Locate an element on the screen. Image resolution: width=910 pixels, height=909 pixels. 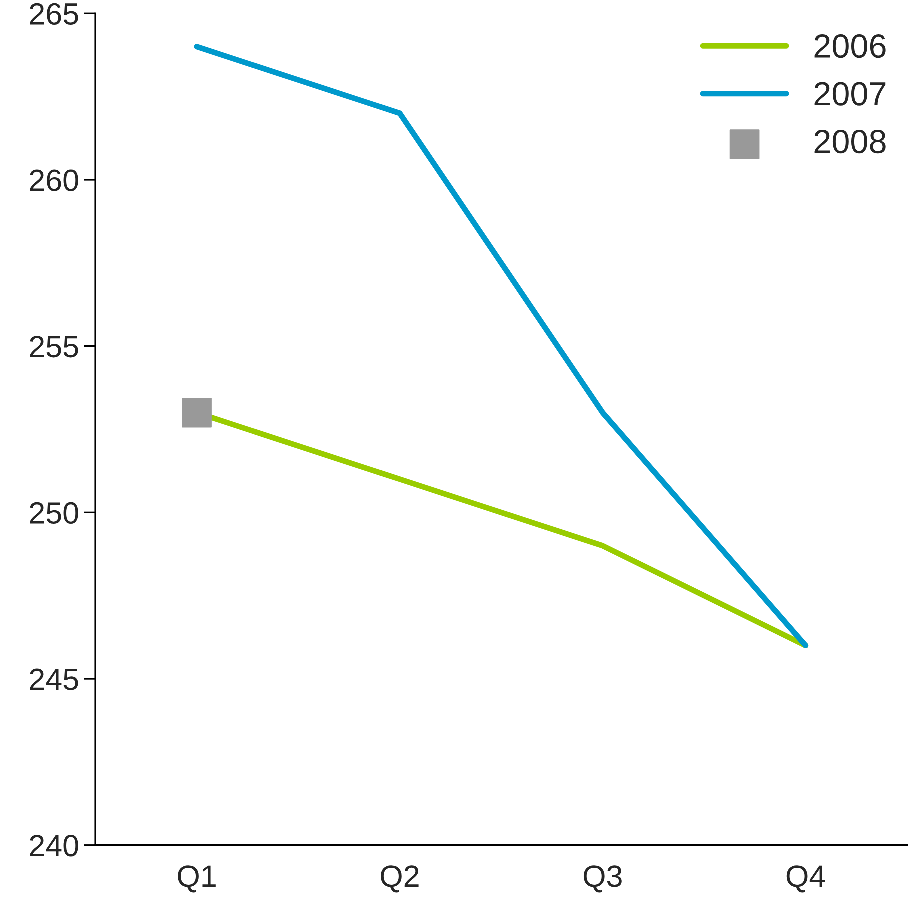
legend-label: 2007 is located at coordinates (850, 94).